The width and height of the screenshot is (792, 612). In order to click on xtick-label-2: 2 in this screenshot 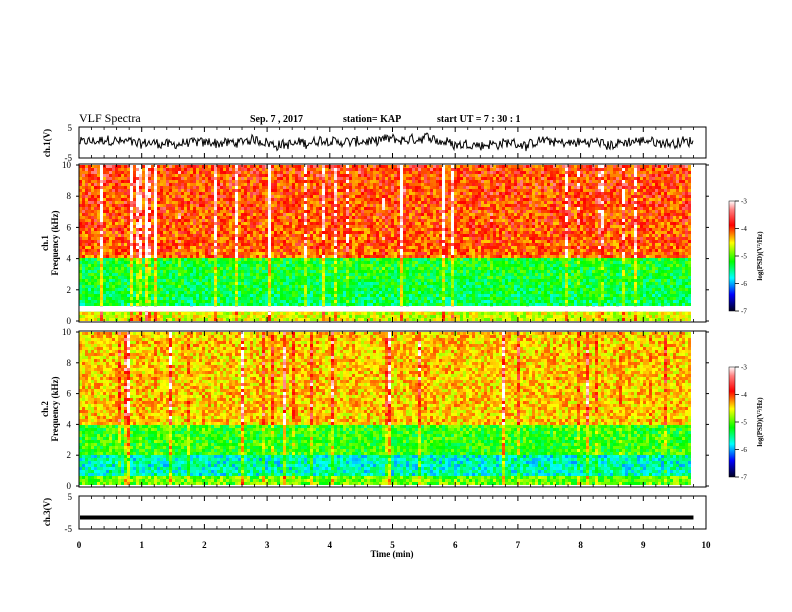, I will do `click(204, 545)`.